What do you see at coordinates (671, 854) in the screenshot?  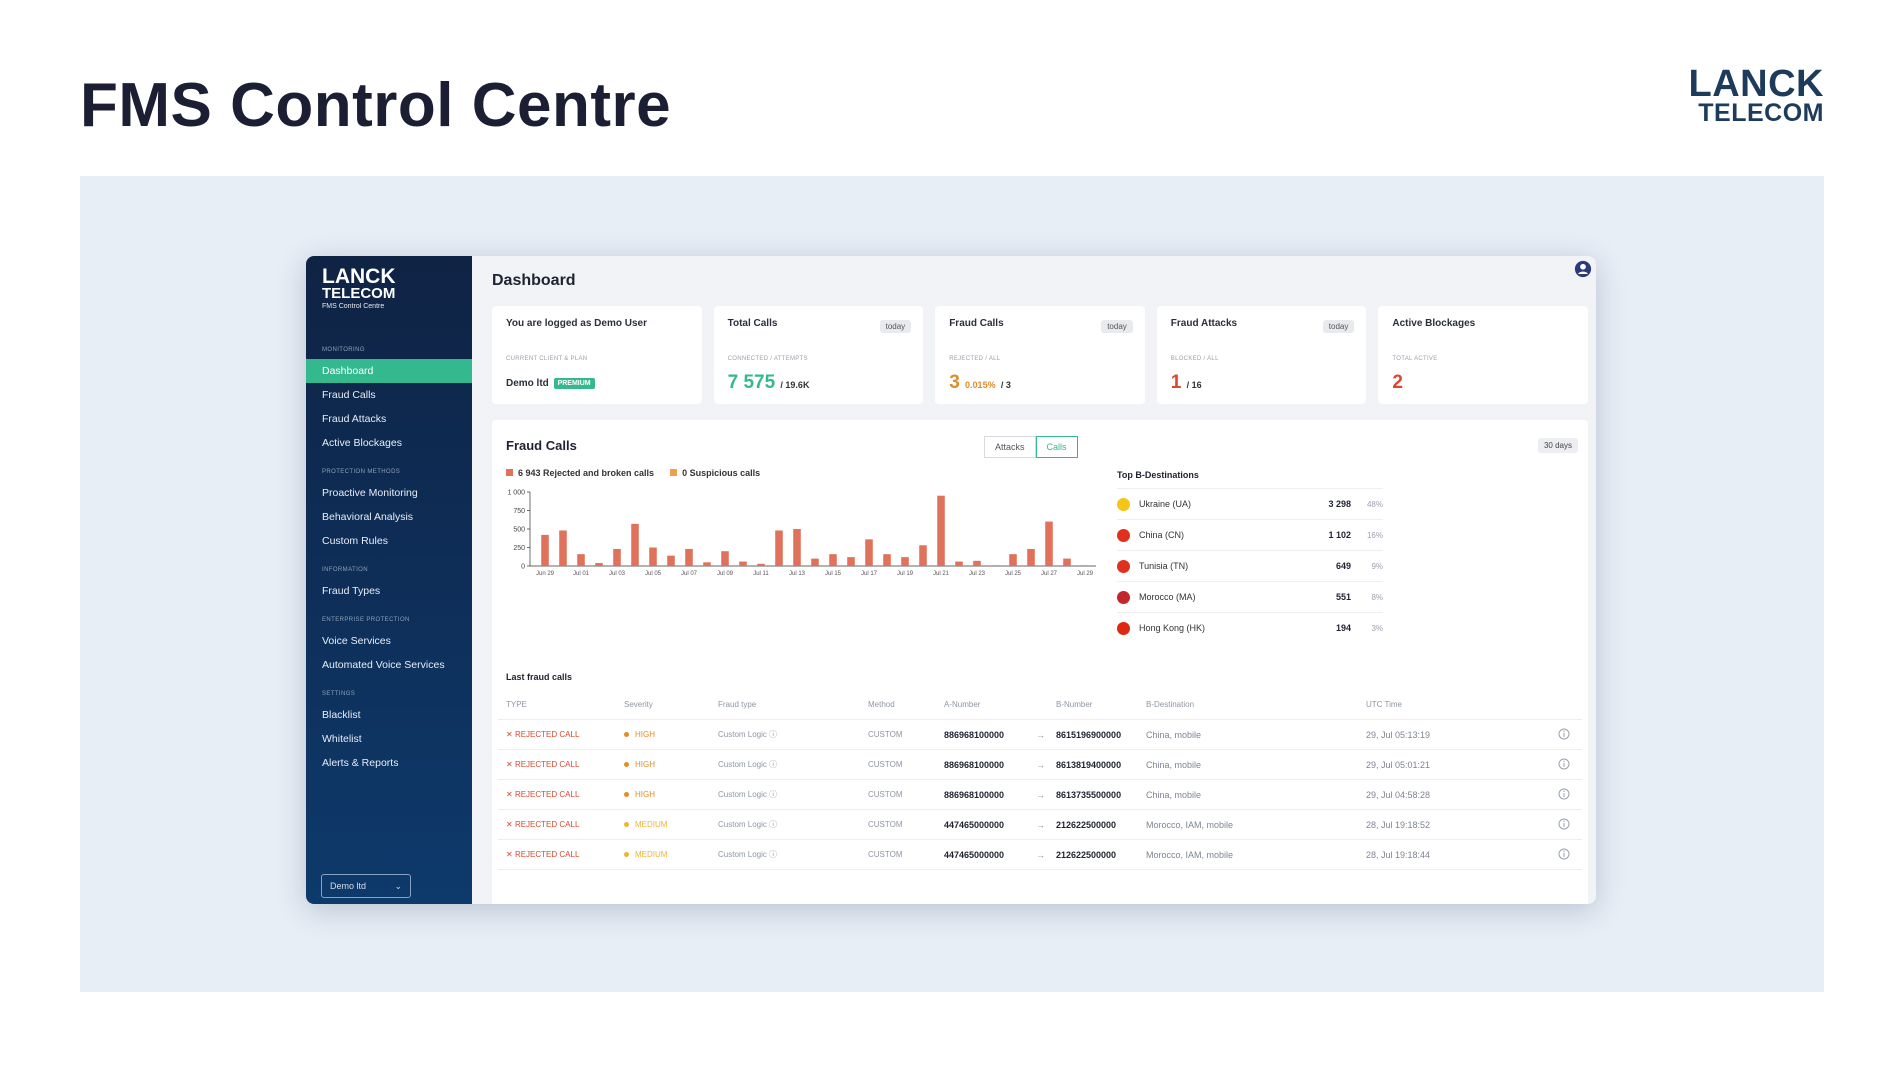 I see `row-severity: MEDIUM` at bounding box center [671, 854].